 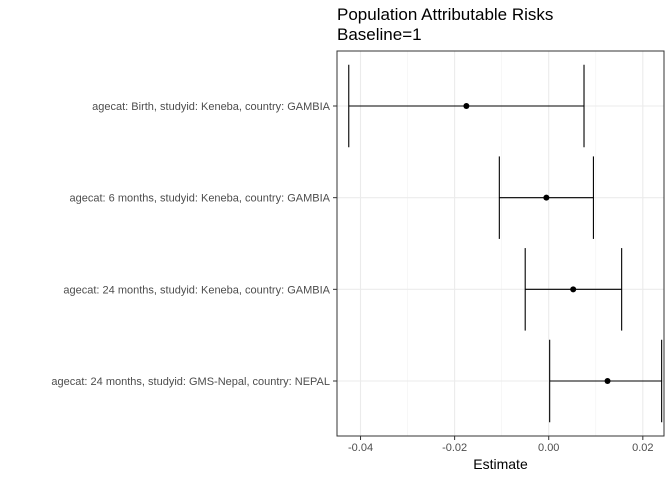 I want to click on x-tick-label: -0.02, so click(x=454, y=448).